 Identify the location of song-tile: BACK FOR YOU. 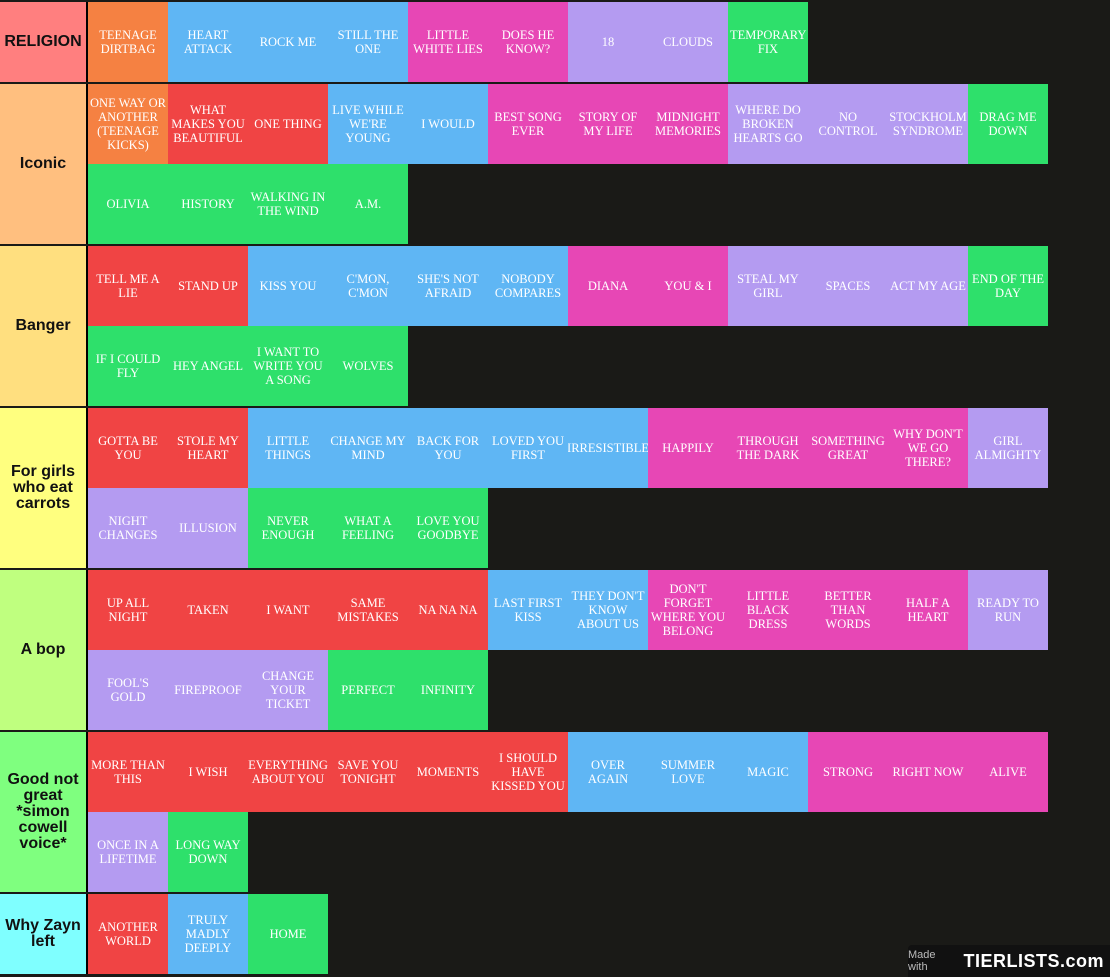
(448, 448).